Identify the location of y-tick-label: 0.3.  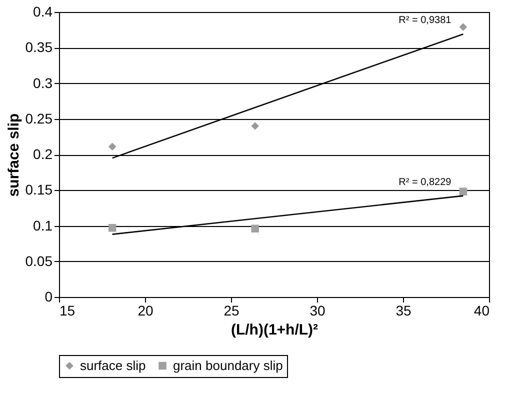
(43, 82).